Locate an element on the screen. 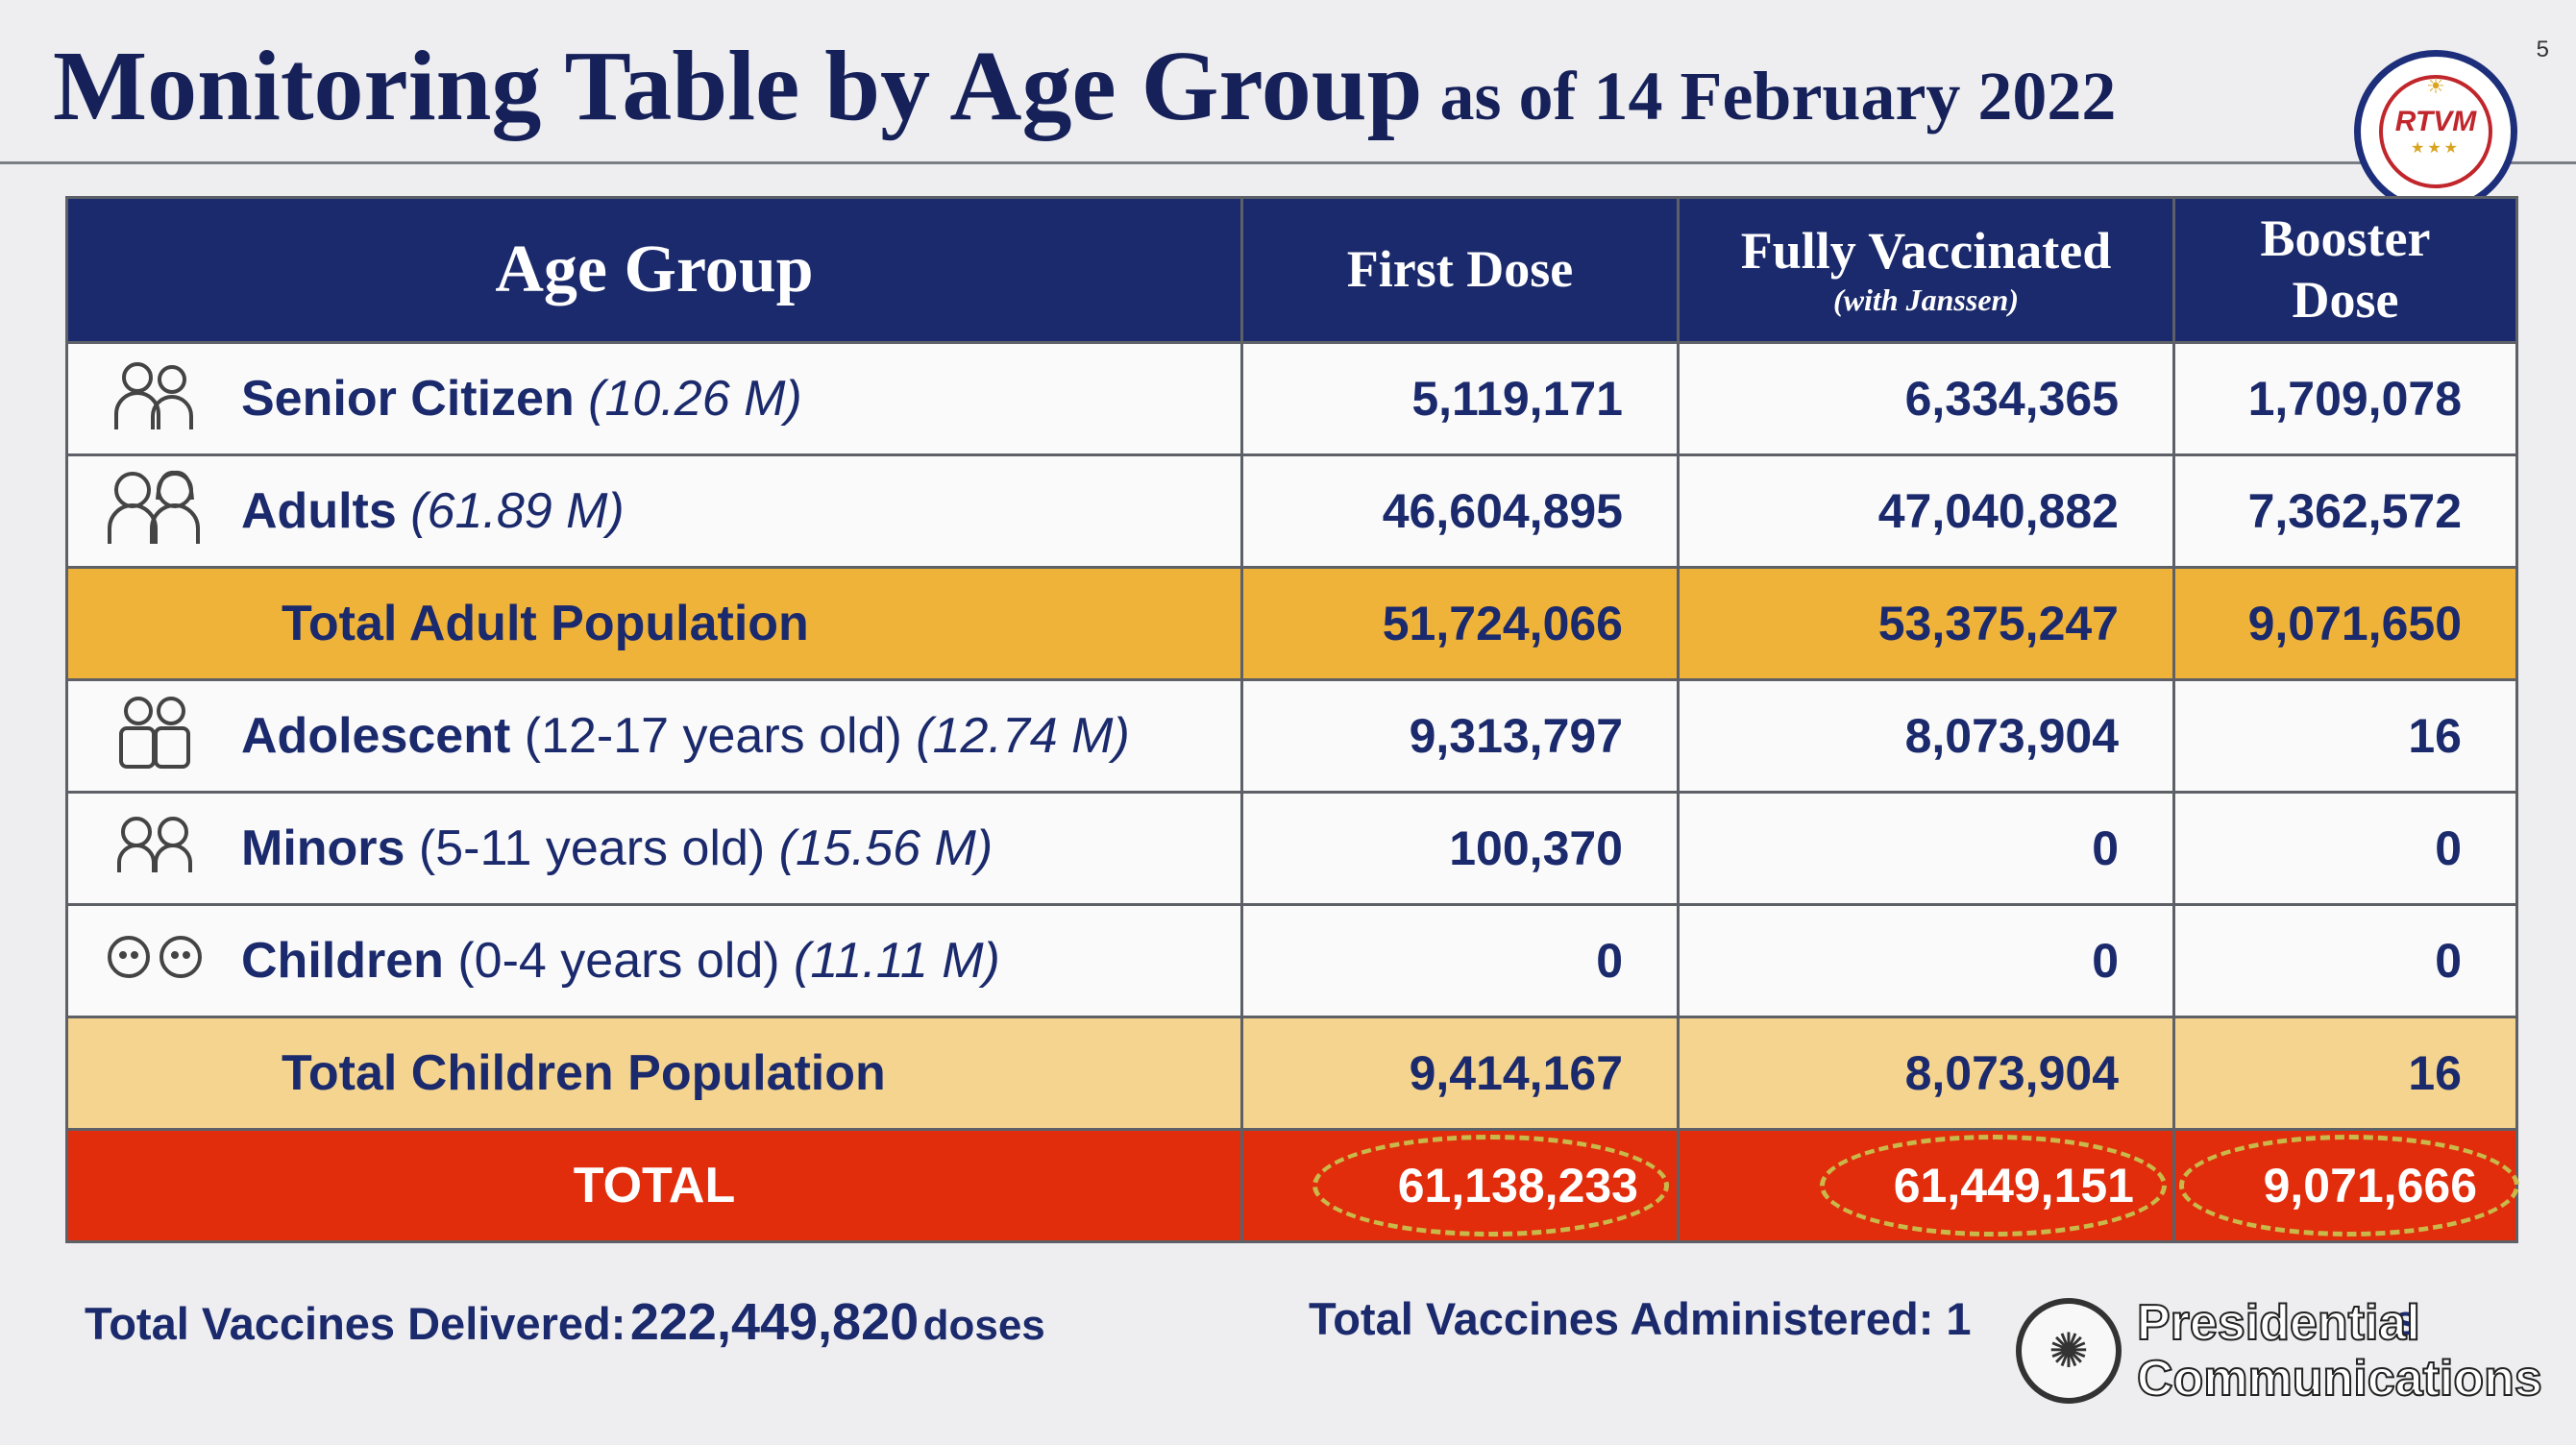 The image size is (2576, 1445). pcoo-watermark: ✺ Presidential Communications is located at coordinates (2279, 1351).